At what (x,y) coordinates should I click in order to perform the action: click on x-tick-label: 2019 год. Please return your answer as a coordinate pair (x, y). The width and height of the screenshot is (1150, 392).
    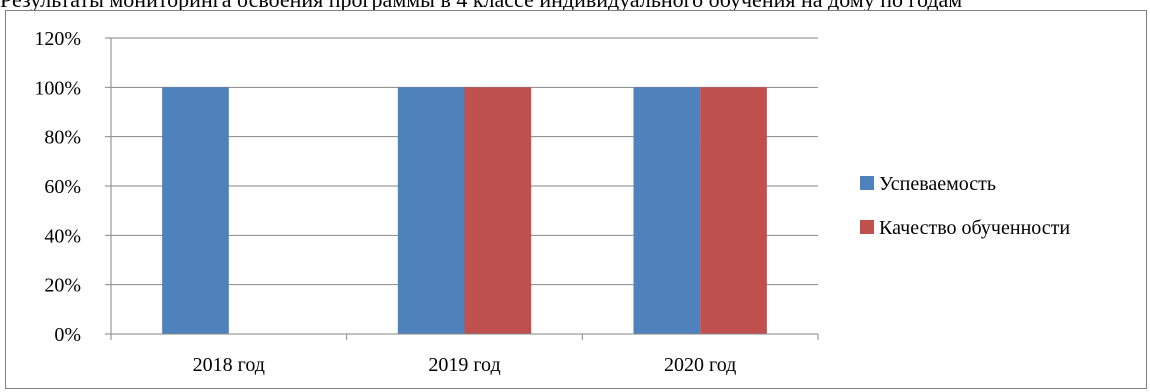
    Looking at the image, I should click on (464, 365).